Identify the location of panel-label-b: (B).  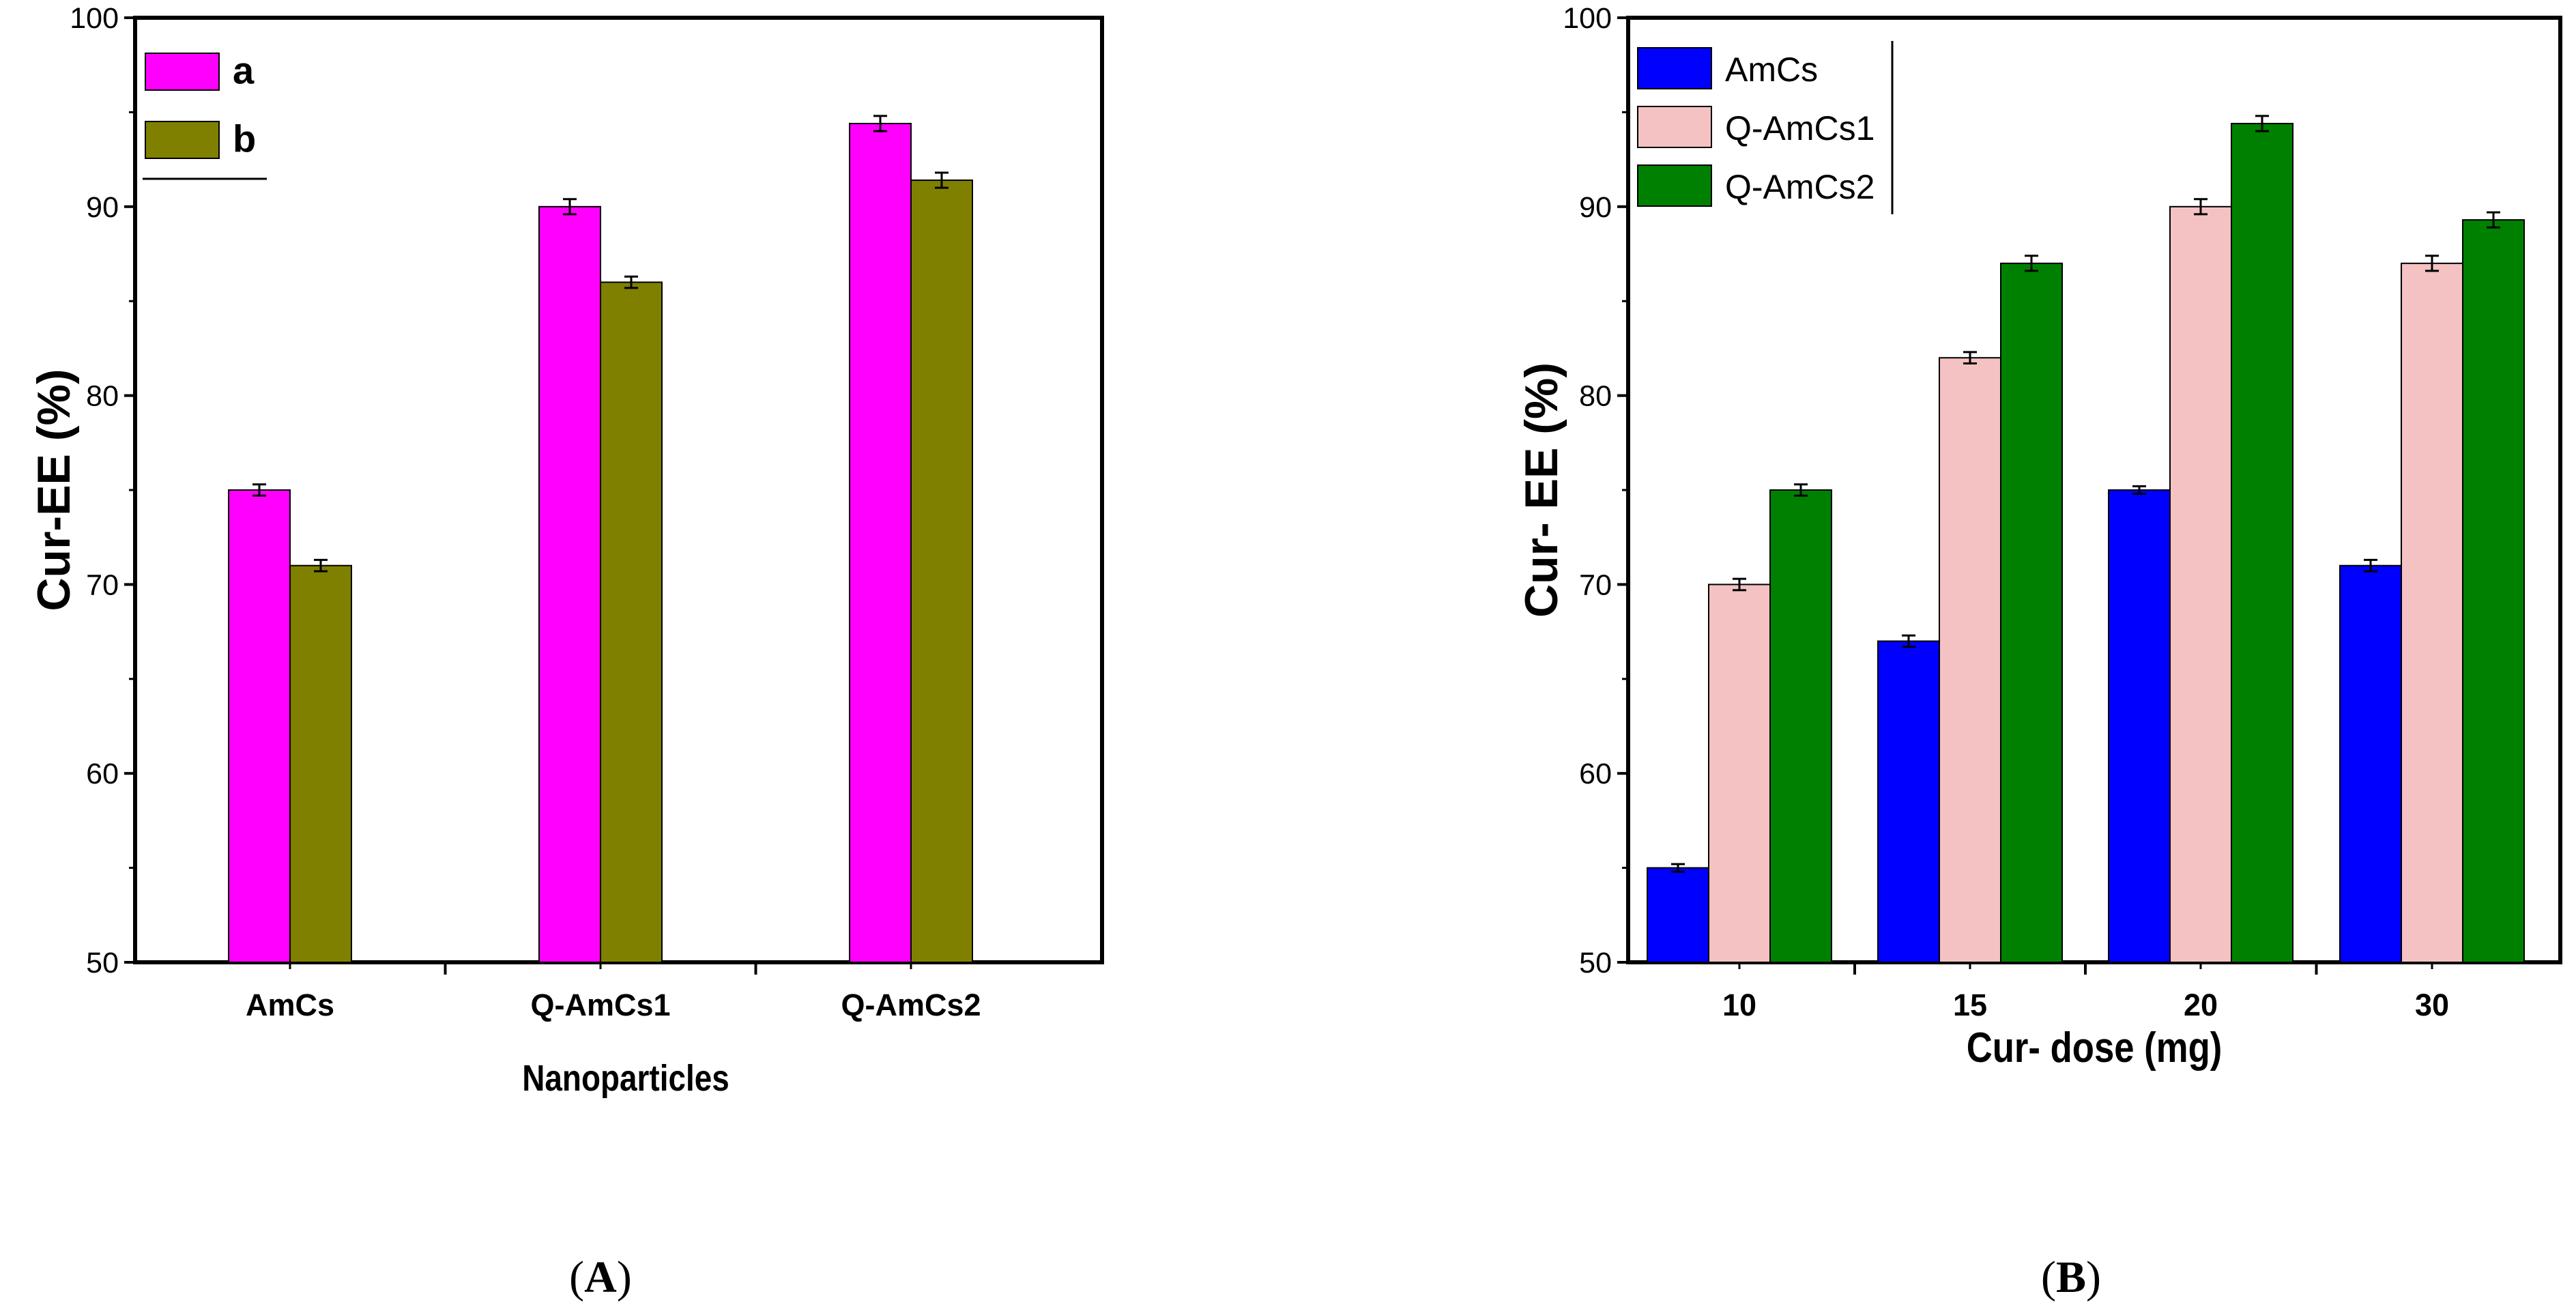
(2071, 1277).